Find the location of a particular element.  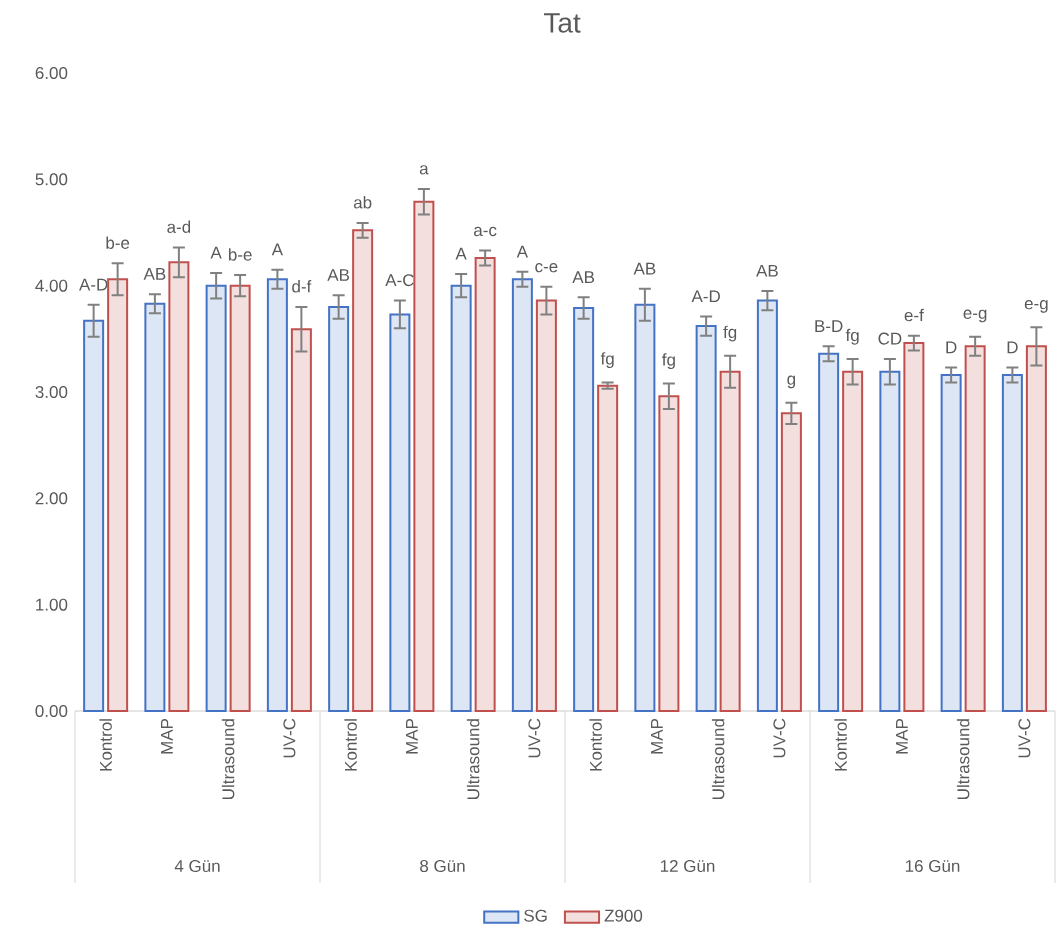

y-tick-label: 2.00 is located at coordinates (51, 498).